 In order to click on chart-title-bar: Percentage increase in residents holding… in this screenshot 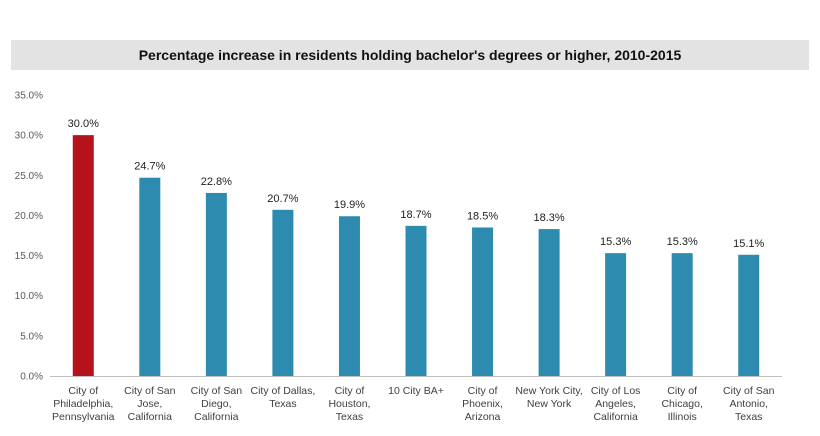, I will do `click(410, 55)`.